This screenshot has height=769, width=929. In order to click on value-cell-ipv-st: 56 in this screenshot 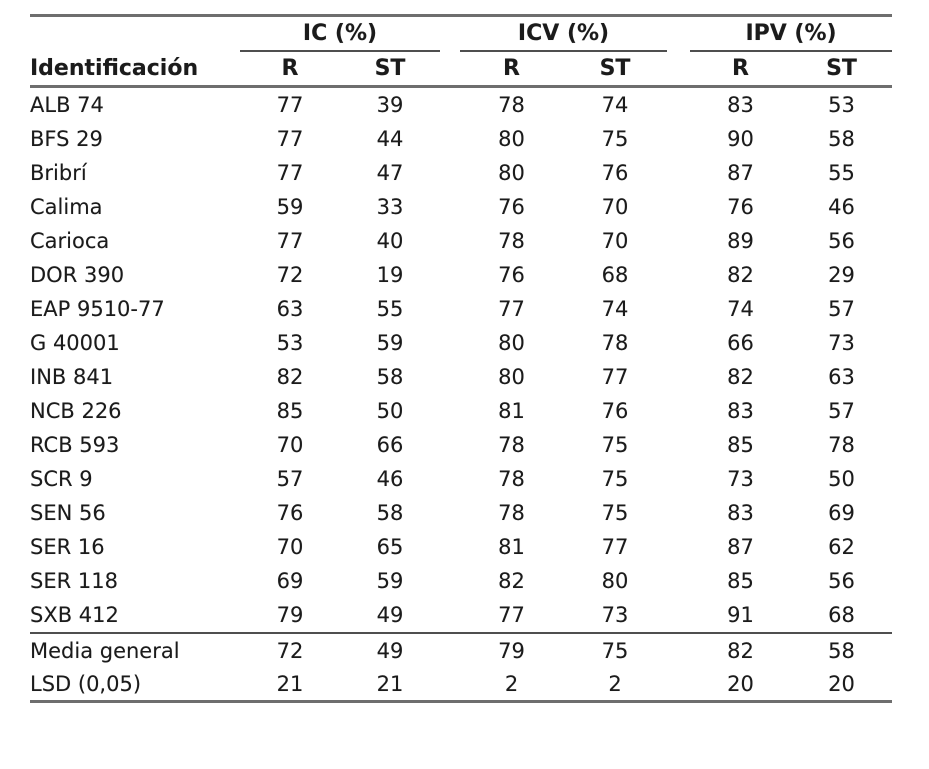, I will do `click(841, 241)`.